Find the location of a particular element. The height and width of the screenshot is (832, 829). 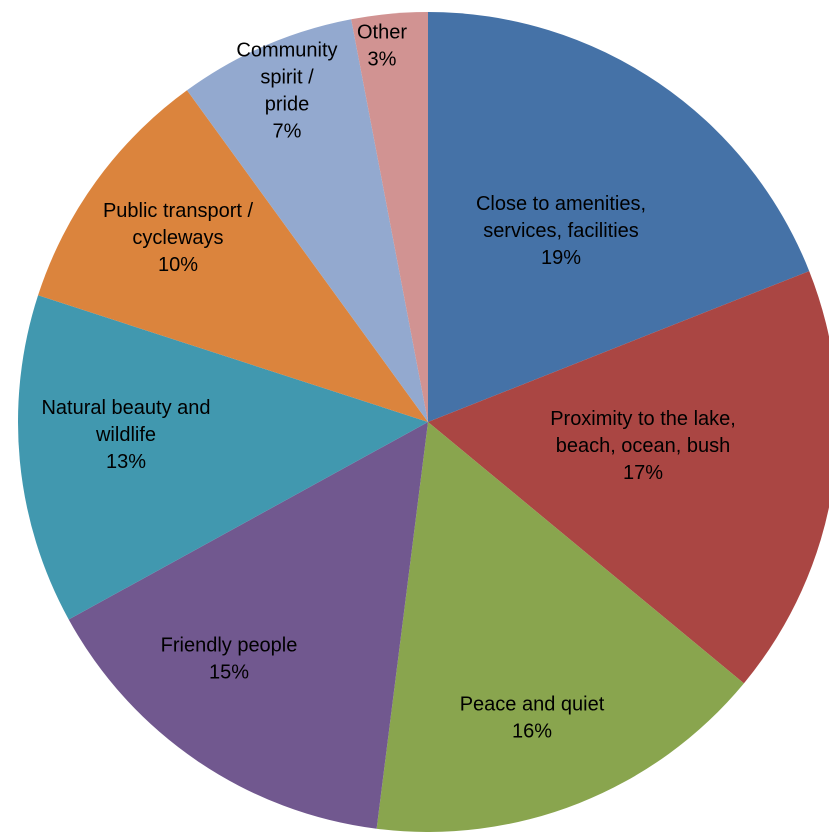

slice-name-line: Proximity to the lake, is located at coordinates (643, 419).